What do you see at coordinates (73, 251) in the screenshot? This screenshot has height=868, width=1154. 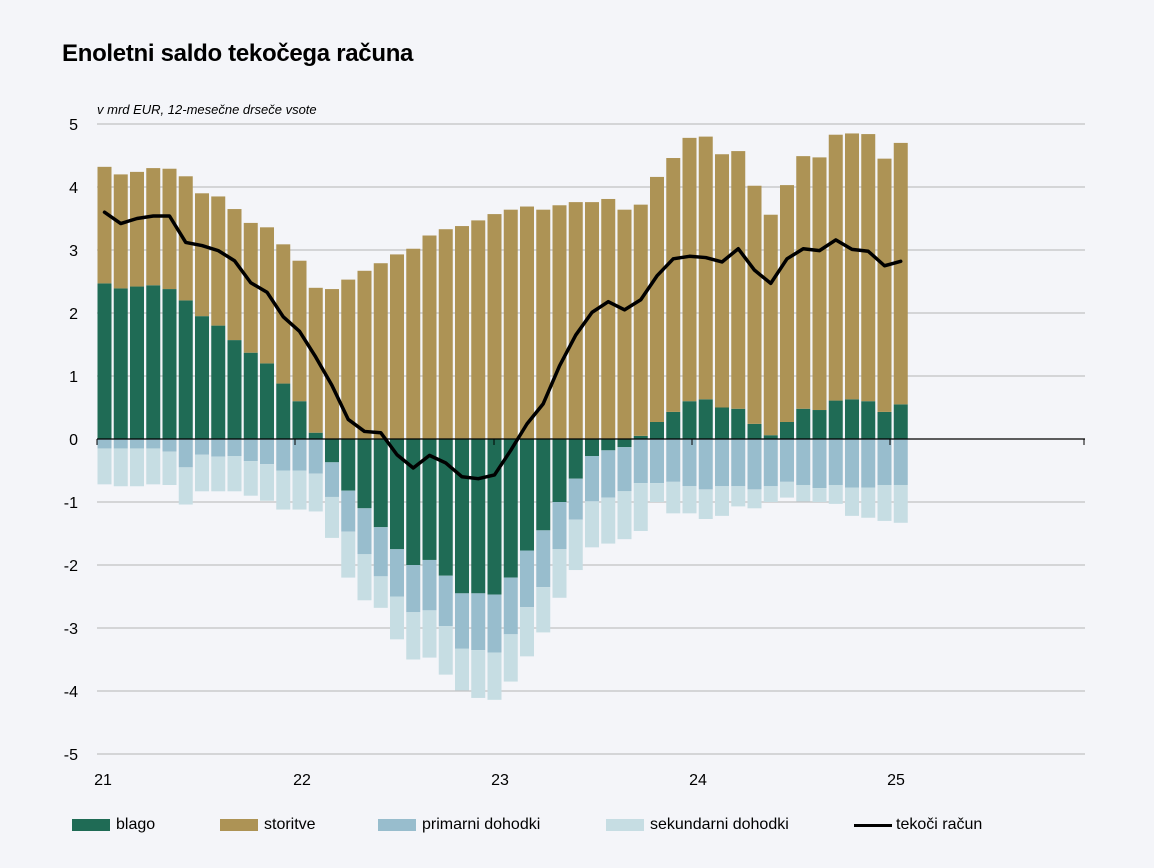 I see `y-tick-label: 3` at bounding box center [73, 251].